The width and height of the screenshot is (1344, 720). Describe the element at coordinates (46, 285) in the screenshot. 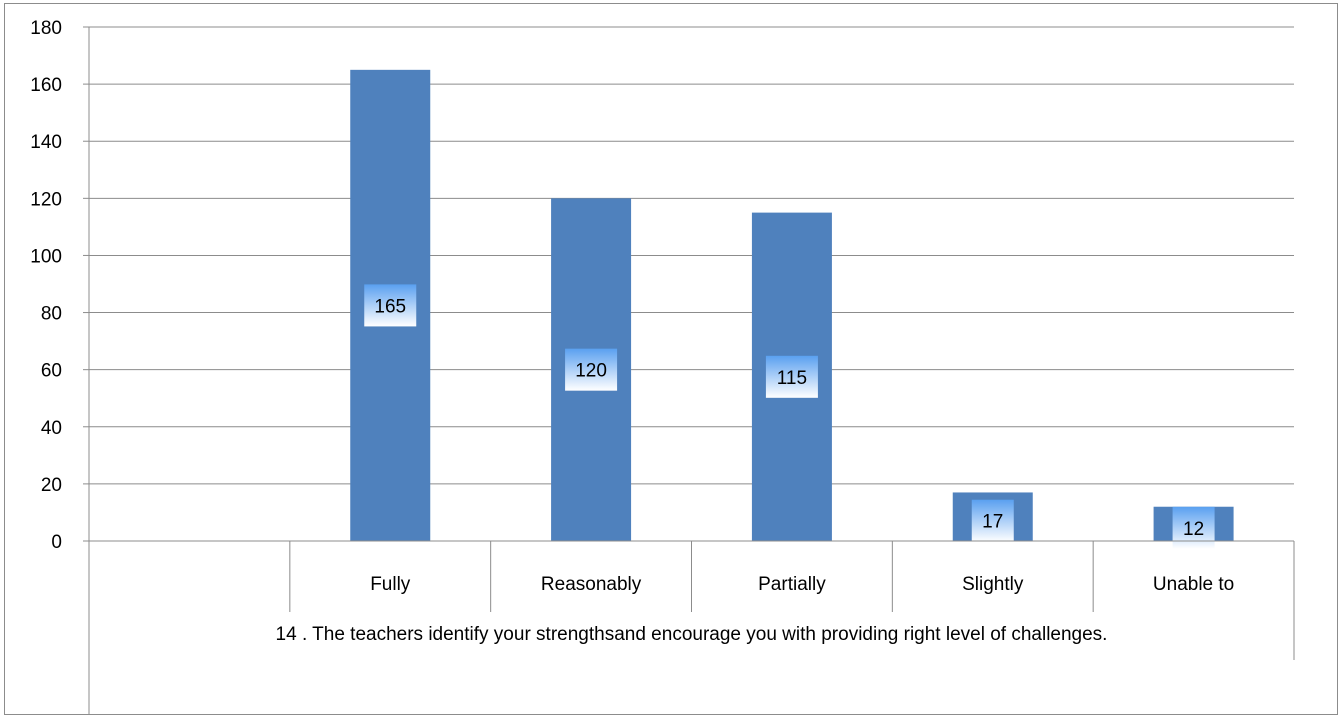

I see `y-tick-labels: 0 20 40 60 80 100 120 140 160 180` at that location.